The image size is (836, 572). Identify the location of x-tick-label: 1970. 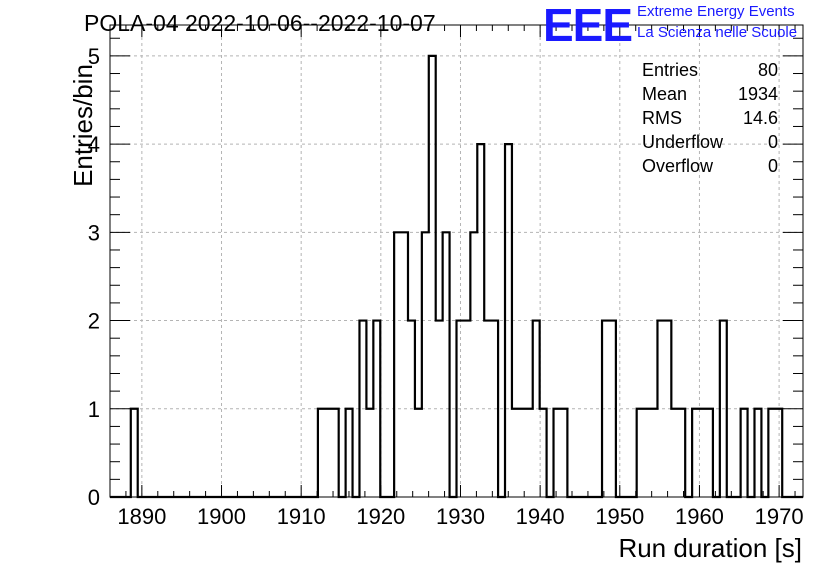
(779, 516).